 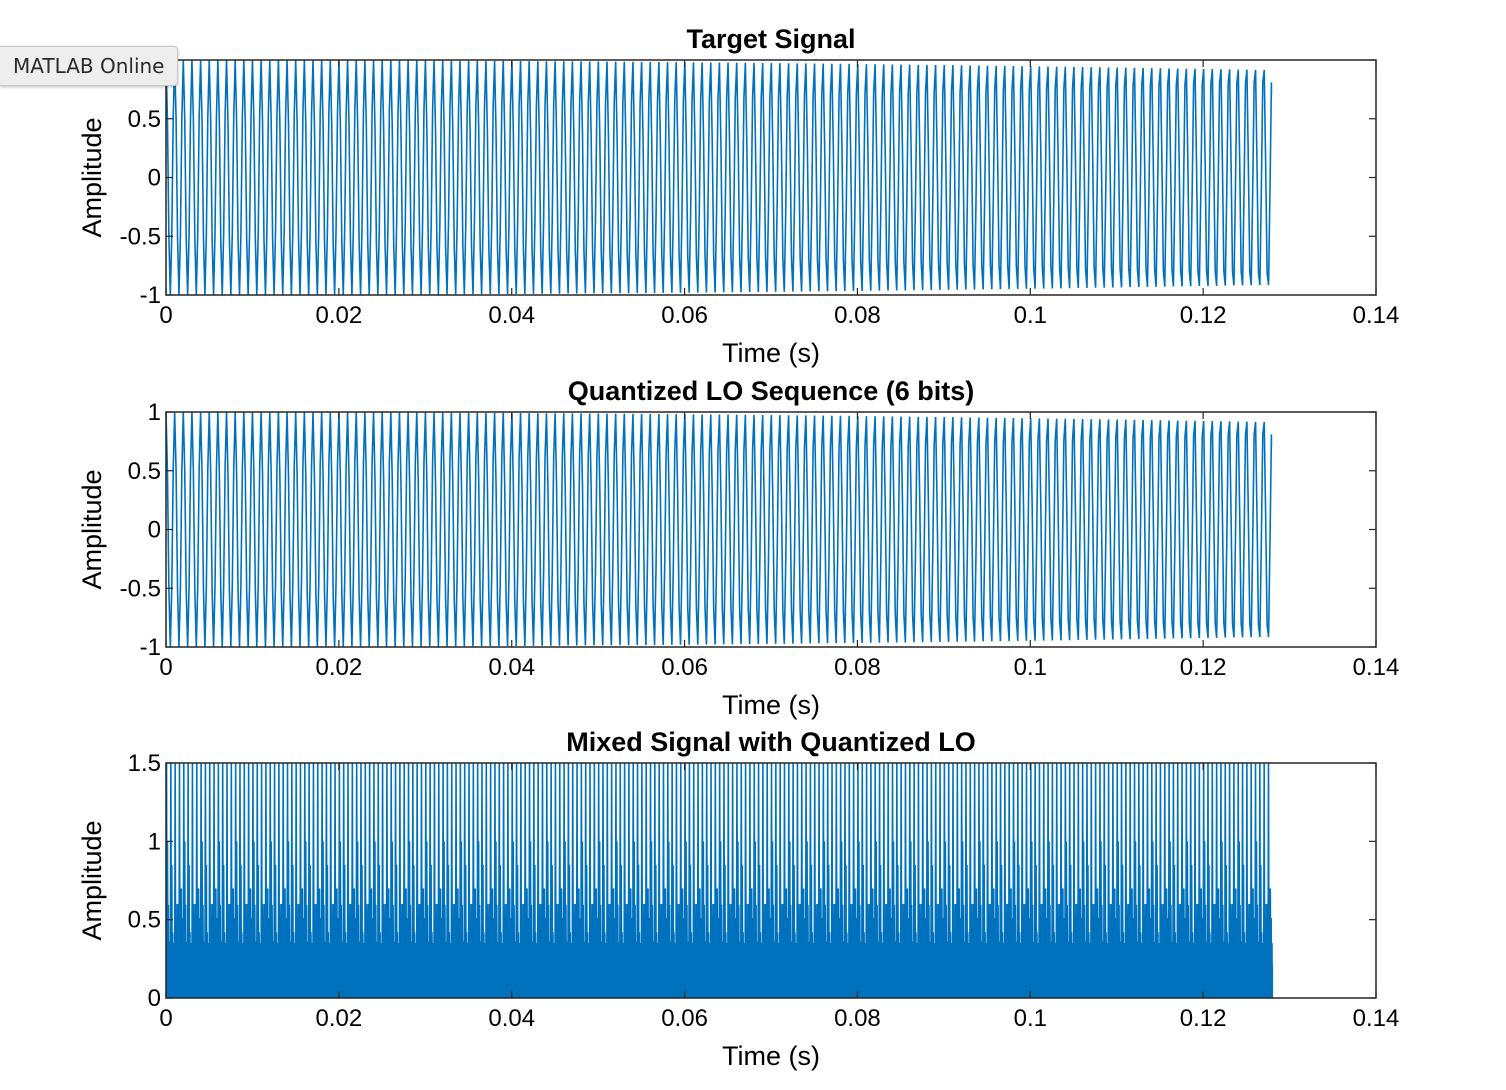 I want to click on matlab-online-badge: MATLAB Online, so click(x=89, y=66).